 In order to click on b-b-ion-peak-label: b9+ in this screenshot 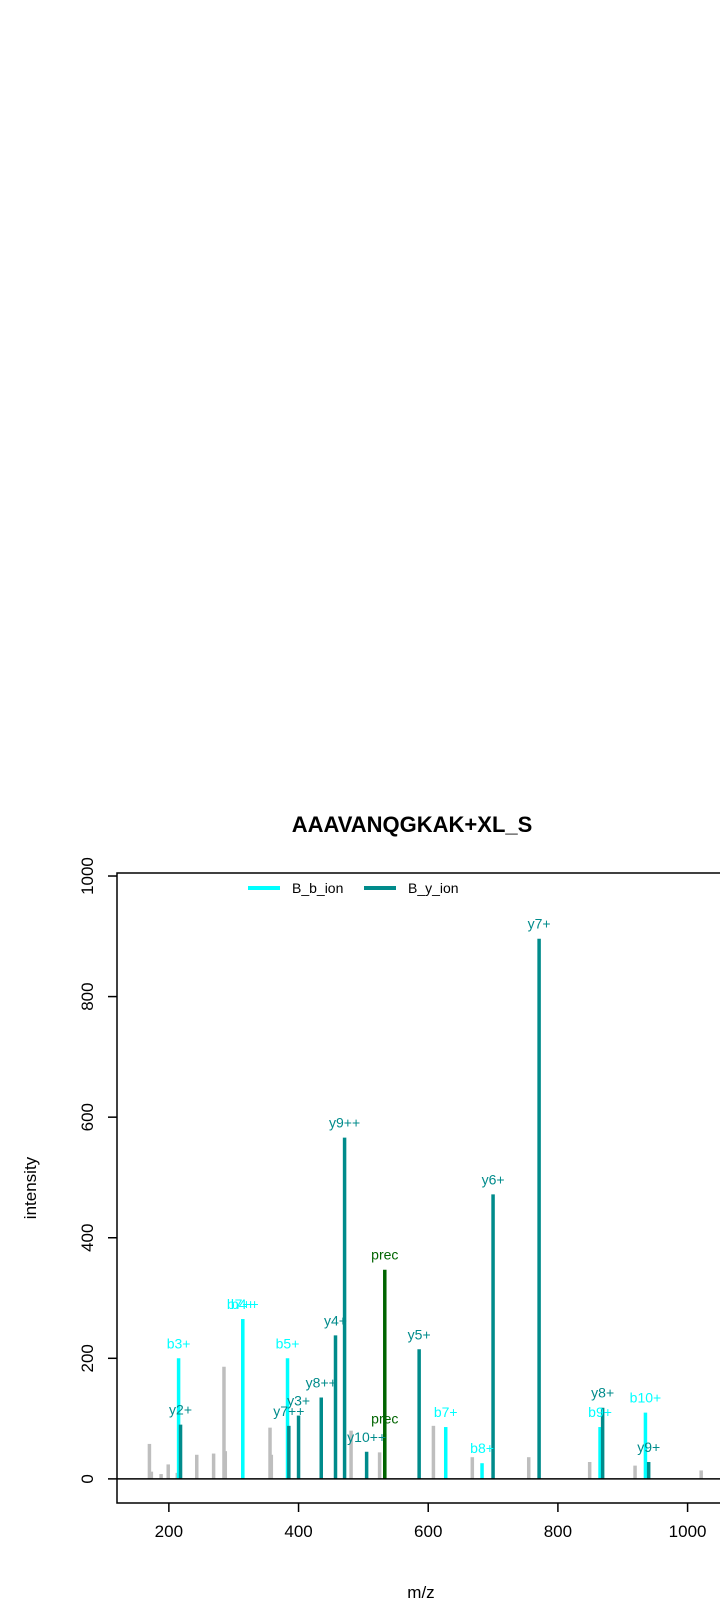, I will do `click(600, 1412)`.